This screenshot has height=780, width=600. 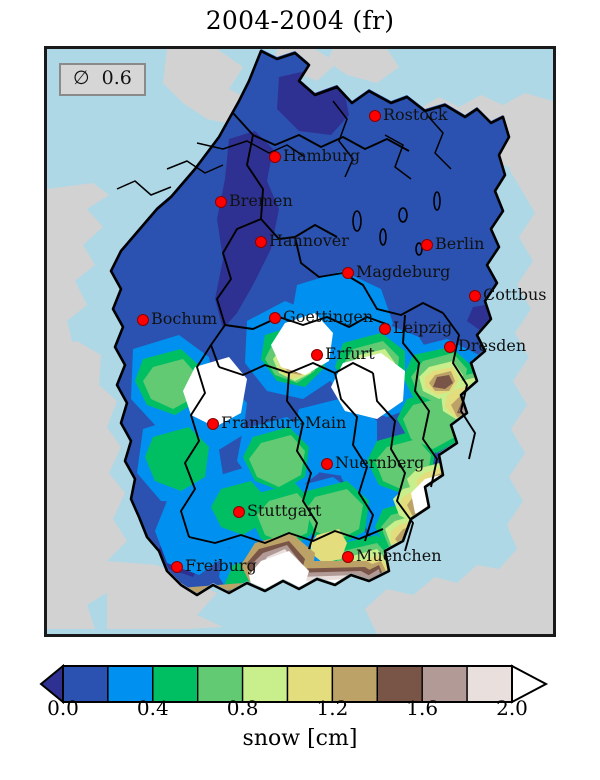 I want to click on city-label: Berlin, so click(x=460, y=243).